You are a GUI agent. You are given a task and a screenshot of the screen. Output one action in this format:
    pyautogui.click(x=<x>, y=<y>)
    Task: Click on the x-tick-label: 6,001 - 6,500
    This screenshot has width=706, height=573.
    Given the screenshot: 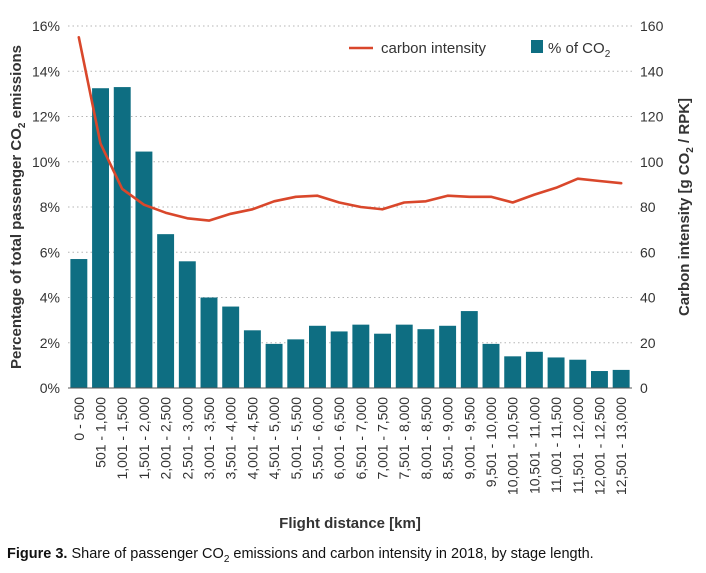 What is the action you would take?
    pyautogui.click(x=339, y=438)
    